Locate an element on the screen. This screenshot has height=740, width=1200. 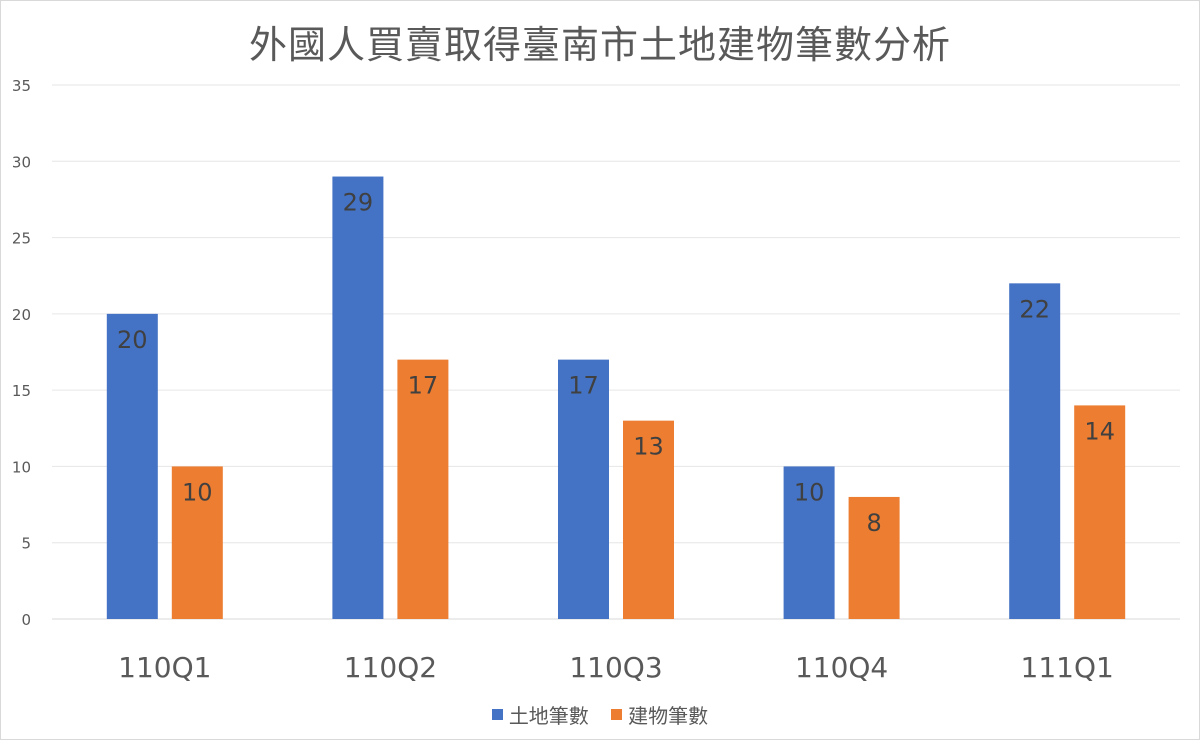
chart-title: 外國人買賣取得臺南市土地建物筆數分析 is located at coordinates (599, 45).